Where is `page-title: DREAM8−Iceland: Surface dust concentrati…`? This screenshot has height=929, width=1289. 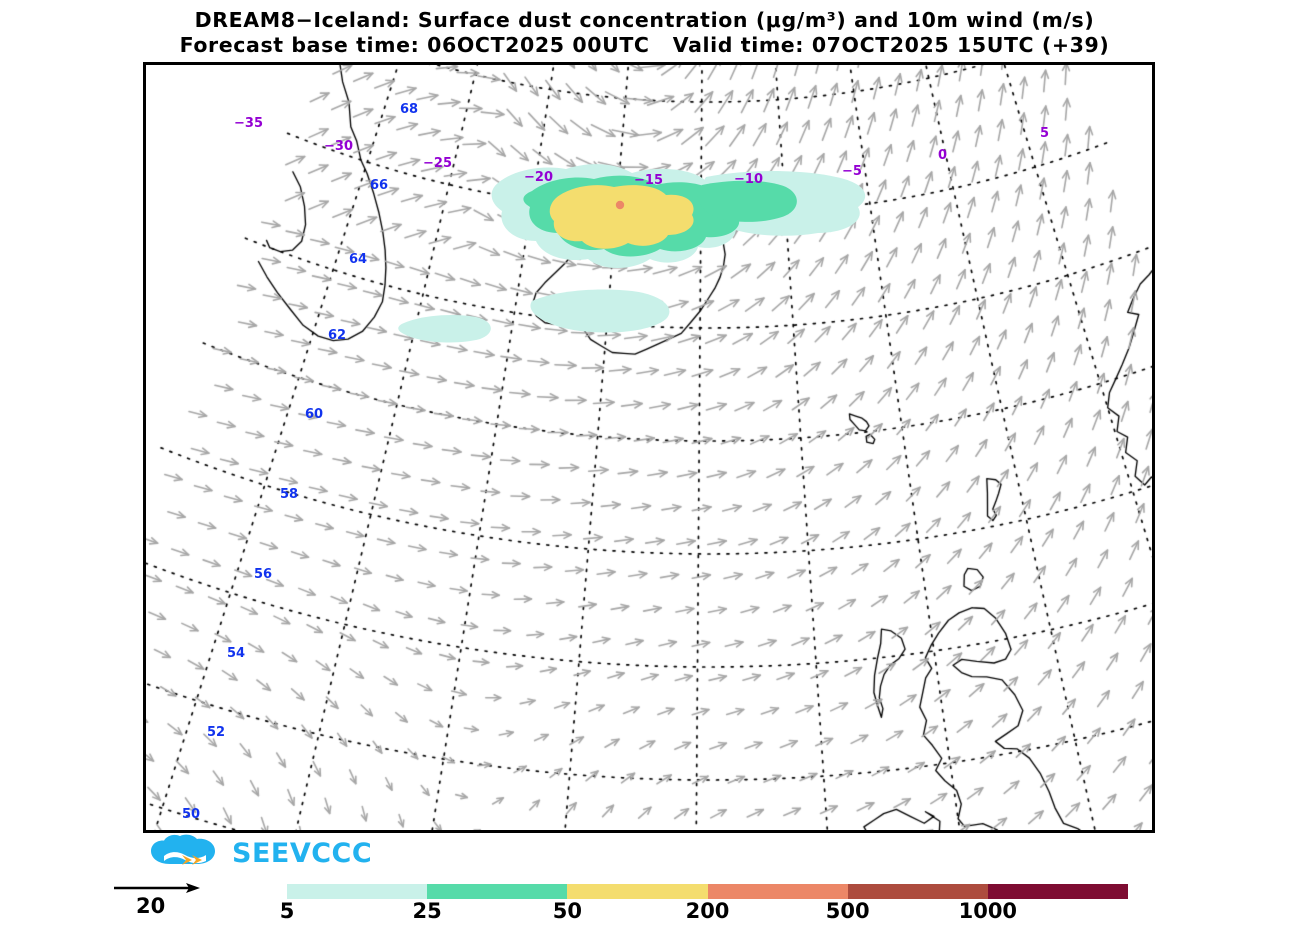 page-title: DREAM8−Iceland: Surface dust concentrati… is located at coordinates (644, 33).